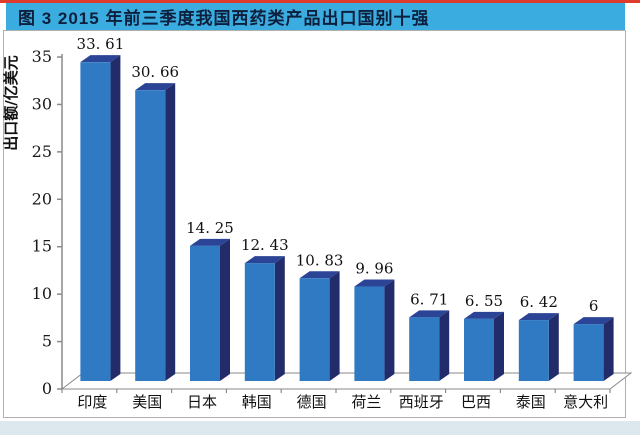  I want to click on y-tick-label: 10, so click(42, 293).